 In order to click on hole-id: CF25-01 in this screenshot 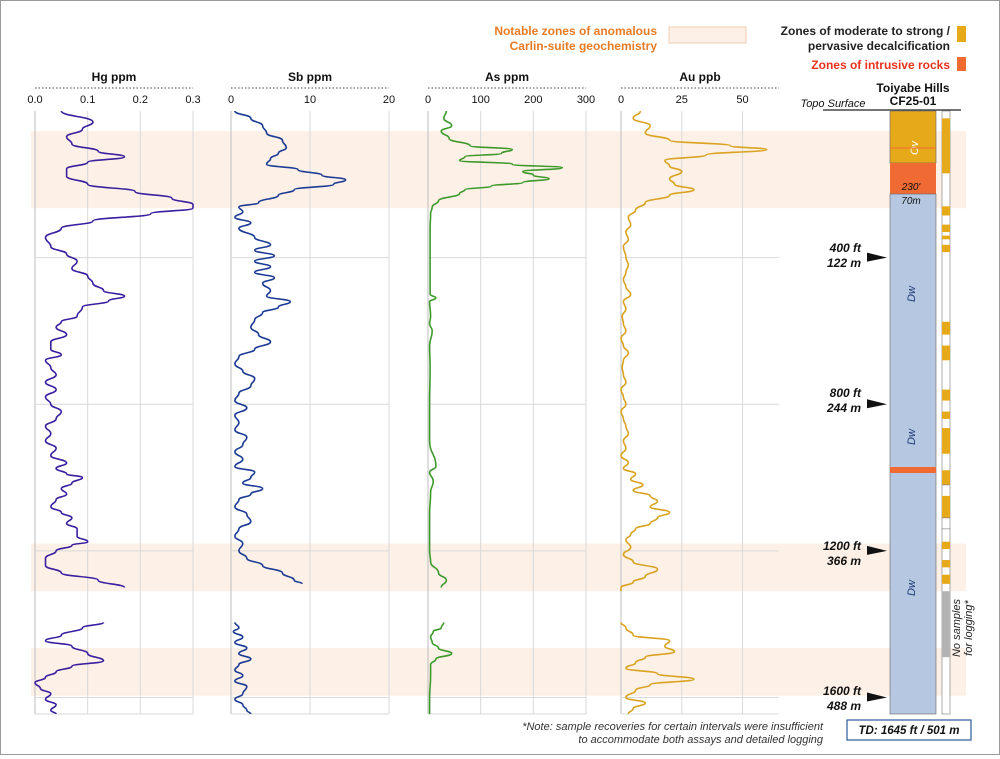, I will do `click(913, 101)`.